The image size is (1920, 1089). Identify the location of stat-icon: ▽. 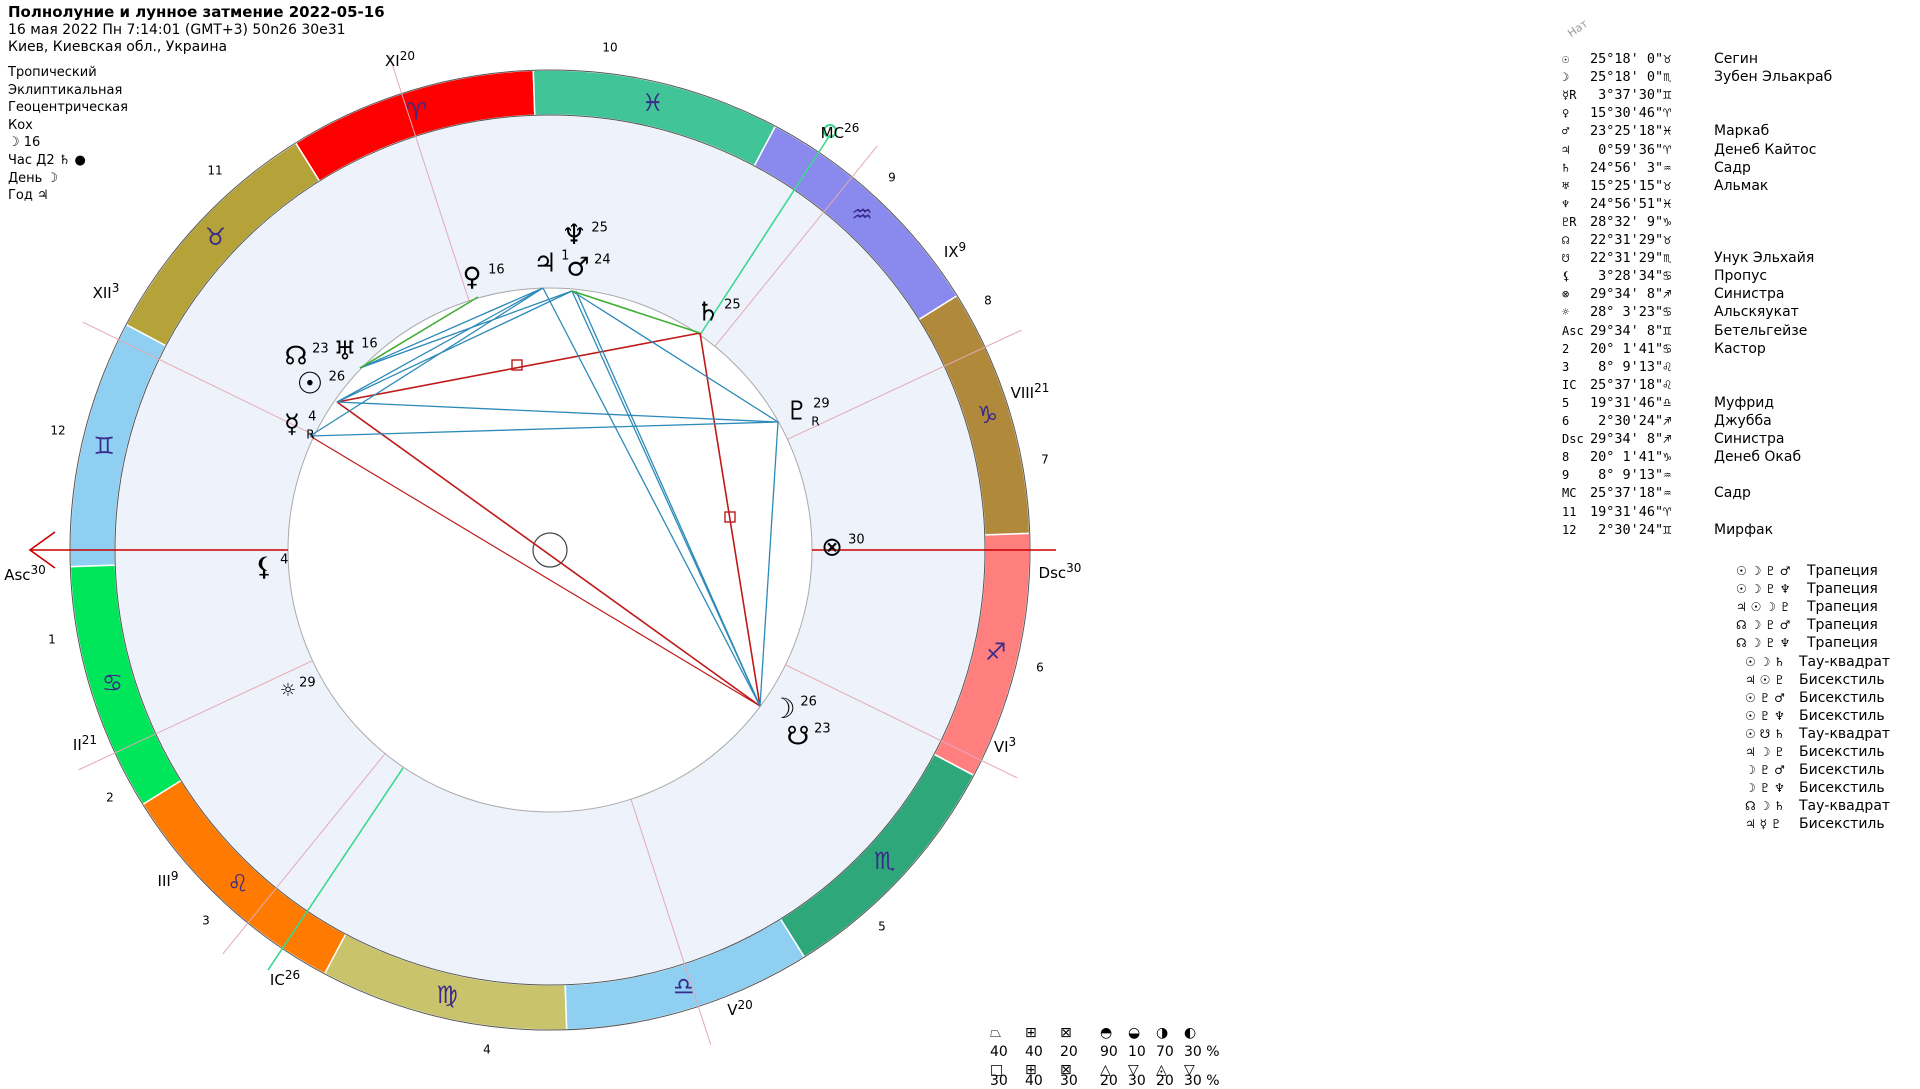
(1189, 1070).